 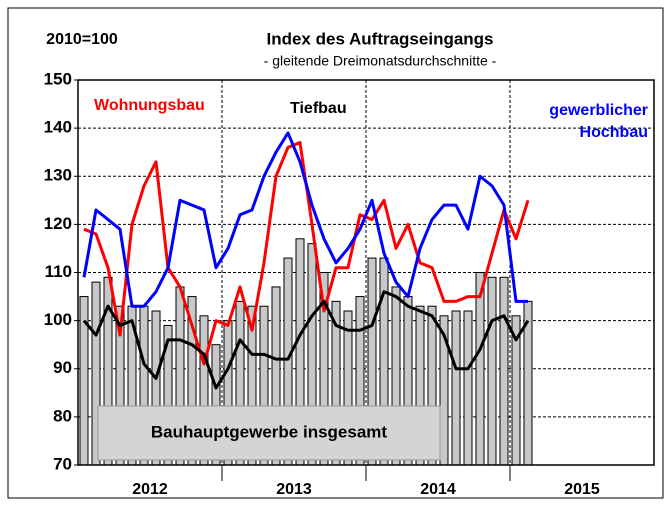 I want to click on y-tick-label: 90, so click(x=62, y=367).